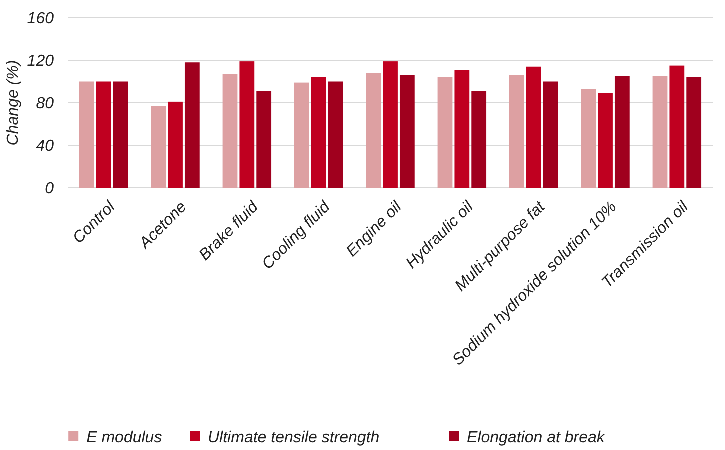 This screenshot has width=725, height=450. Describe the element at coordinates (40, 61) in the screenshot. I see `y-tick-label: 120` at that location.